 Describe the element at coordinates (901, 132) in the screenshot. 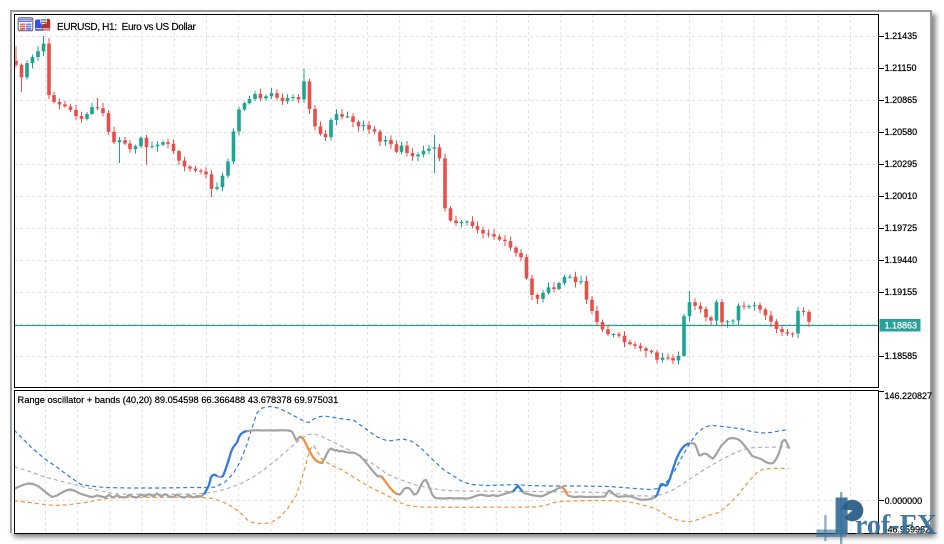

I see `svg-text: 1.20580` at that location.